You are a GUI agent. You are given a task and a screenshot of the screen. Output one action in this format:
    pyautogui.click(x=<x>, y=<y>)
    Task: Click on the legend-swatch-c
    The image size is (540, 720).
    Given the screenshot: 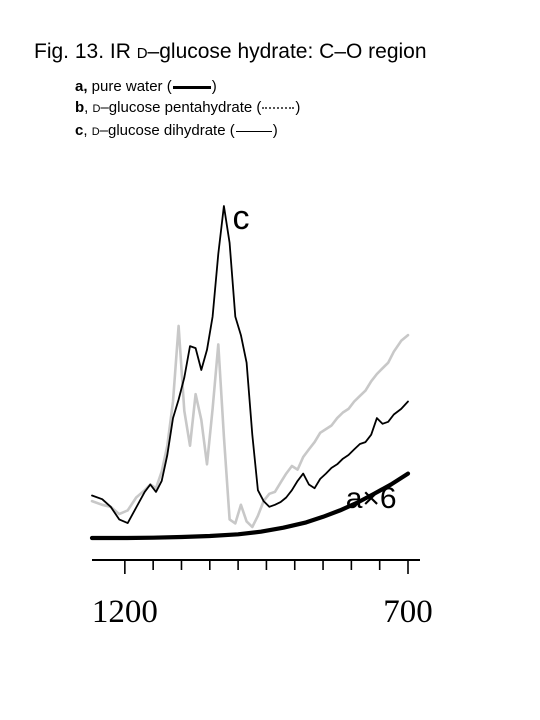 What is the action you would take?
    pyautogui.click(x=253, y=131)
    